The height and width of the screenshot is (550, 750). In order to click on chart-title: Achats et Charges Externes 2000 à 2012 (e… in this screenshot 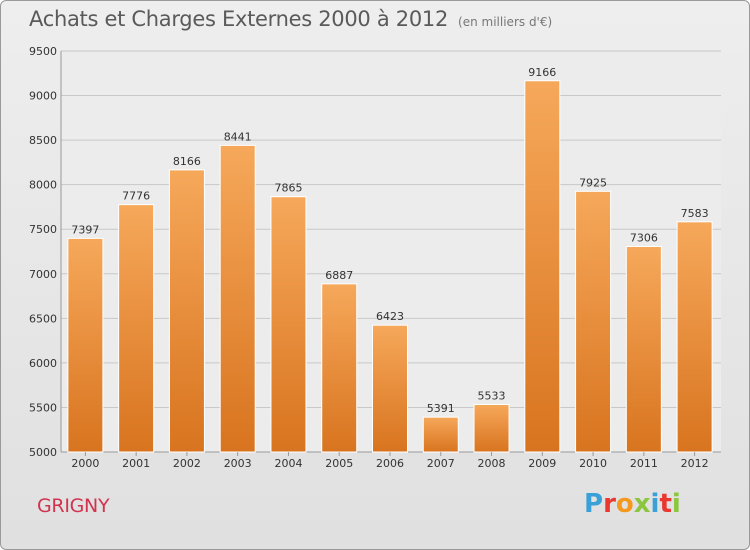, I will do `click(290, 19)`.